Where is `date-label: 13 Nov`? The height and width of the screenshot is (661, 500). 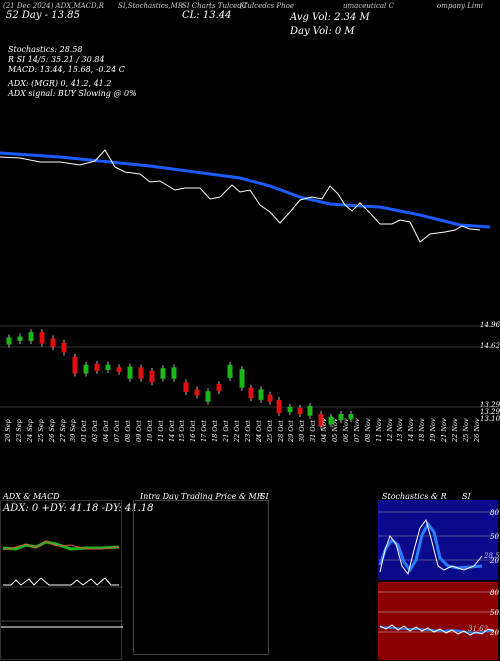
date-label: 13 Nov is located at coordinates (400, 430).